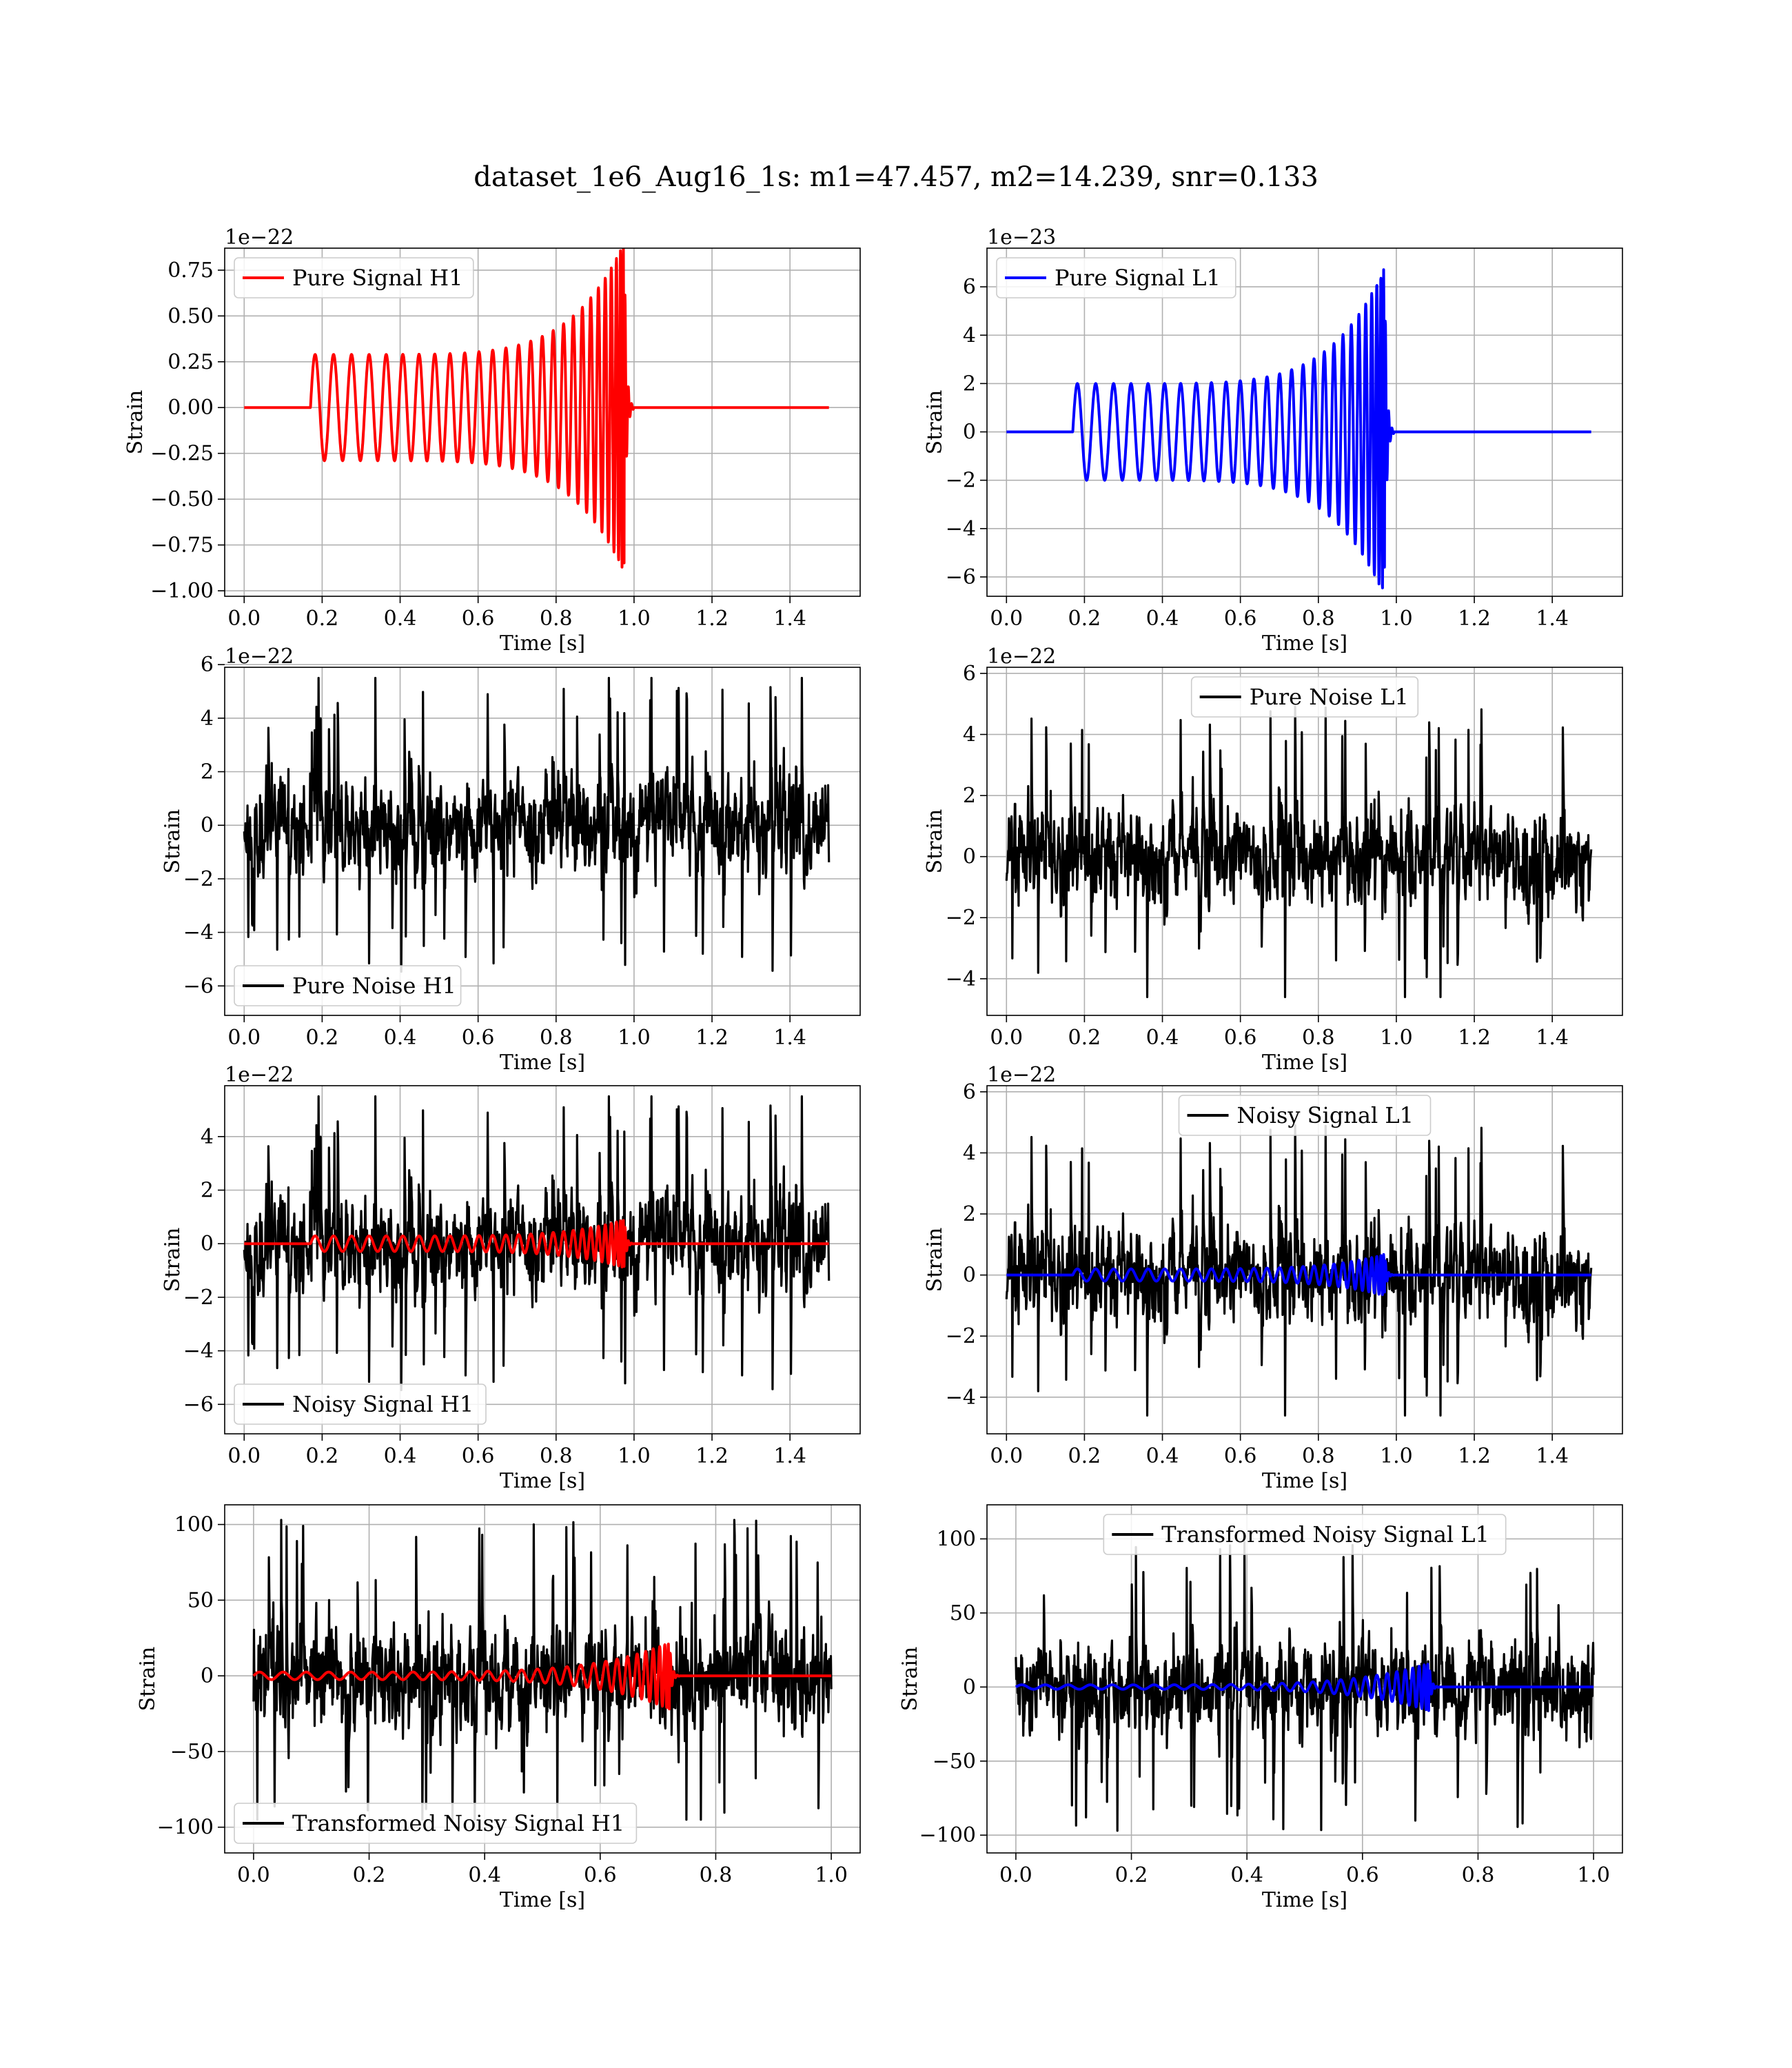  I want to click on legend-label: Pure Signal L1, so click(1138, 278).